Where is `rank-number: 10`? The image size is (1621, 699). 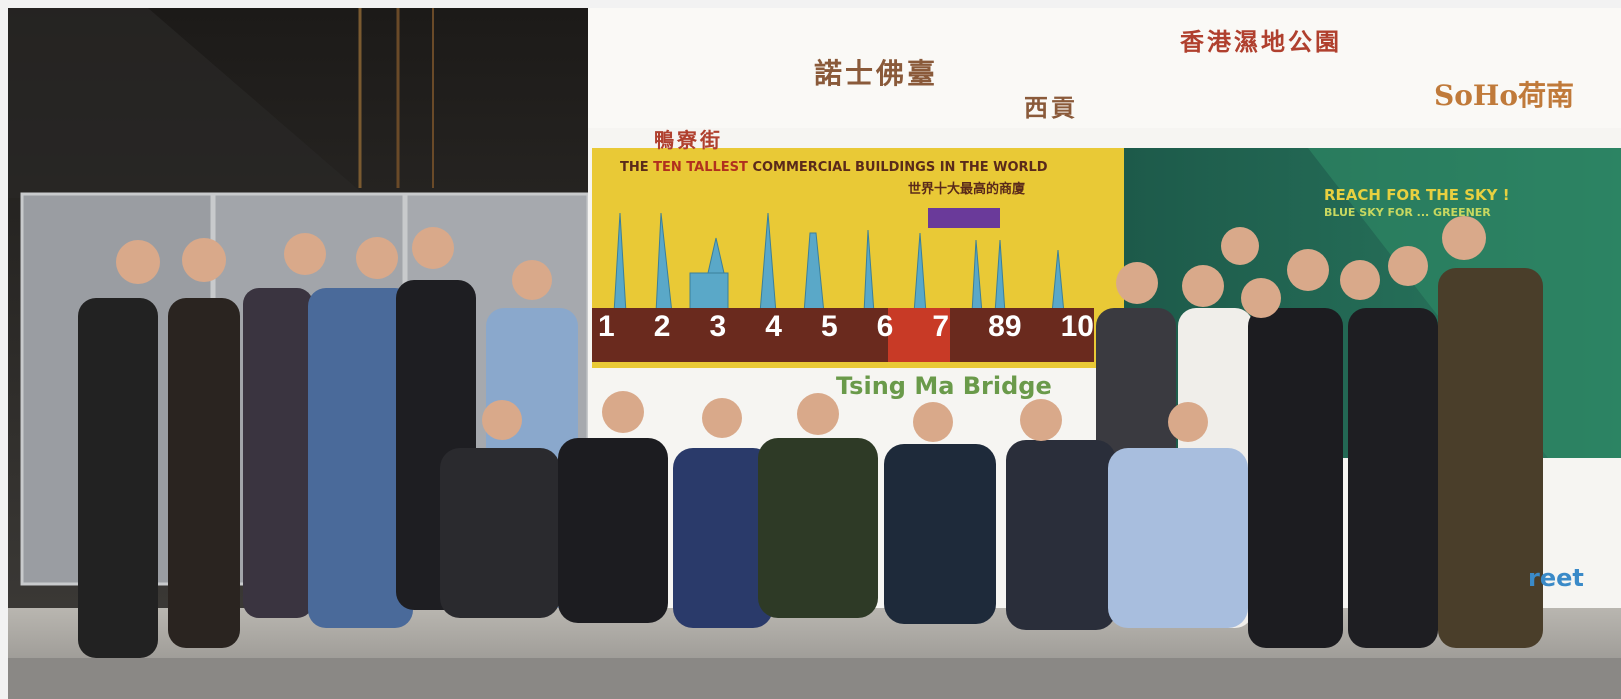
rank-number: 10 is located at coordinates (1077, 326).